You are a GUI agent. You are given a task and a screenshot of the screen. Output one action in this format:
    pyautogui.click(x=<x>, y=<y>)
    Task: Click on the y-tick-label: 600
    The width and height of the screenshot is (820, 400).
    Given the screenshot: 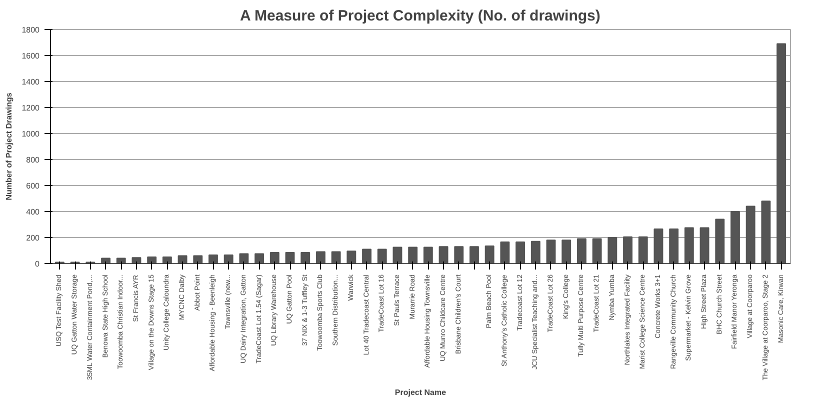 What is the action you would take?
    pyautogui.click(x=33, y=186)
    